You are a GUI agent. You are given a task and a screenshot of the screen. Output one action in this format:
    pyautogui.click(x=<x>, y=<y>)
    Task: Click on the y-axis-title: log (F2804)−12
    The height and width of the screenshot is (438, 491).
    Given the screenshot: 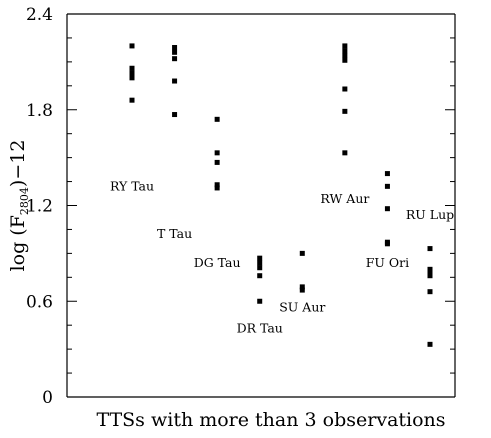 What is the action you would take?
    pyautogui.click(x=19, y=206)
    